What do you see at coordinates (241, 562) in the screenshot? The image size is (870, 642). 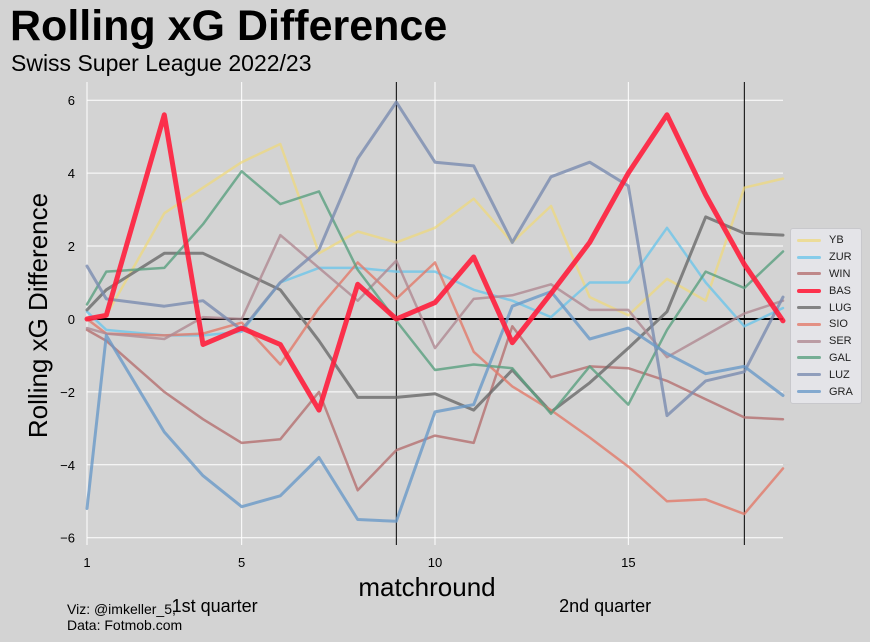 I see `x-tick-label: 5` at bounding box center [241, 562].